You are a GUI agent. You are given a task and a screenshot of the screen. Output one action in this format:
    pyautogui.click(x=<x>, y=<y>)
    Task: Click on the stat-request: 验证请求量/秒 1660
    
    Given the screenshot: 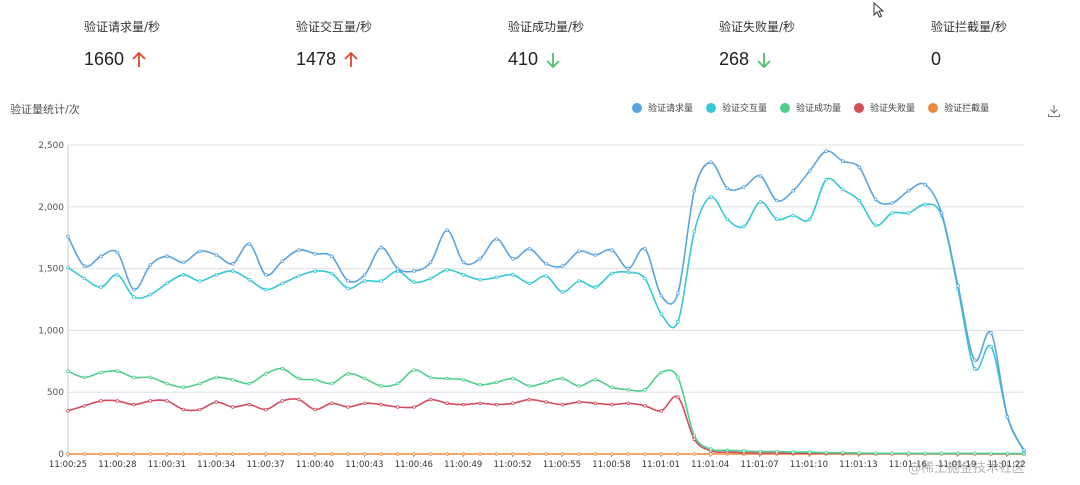 What is the action you would take?
    pyautogui.click(x=122, y=44)
    